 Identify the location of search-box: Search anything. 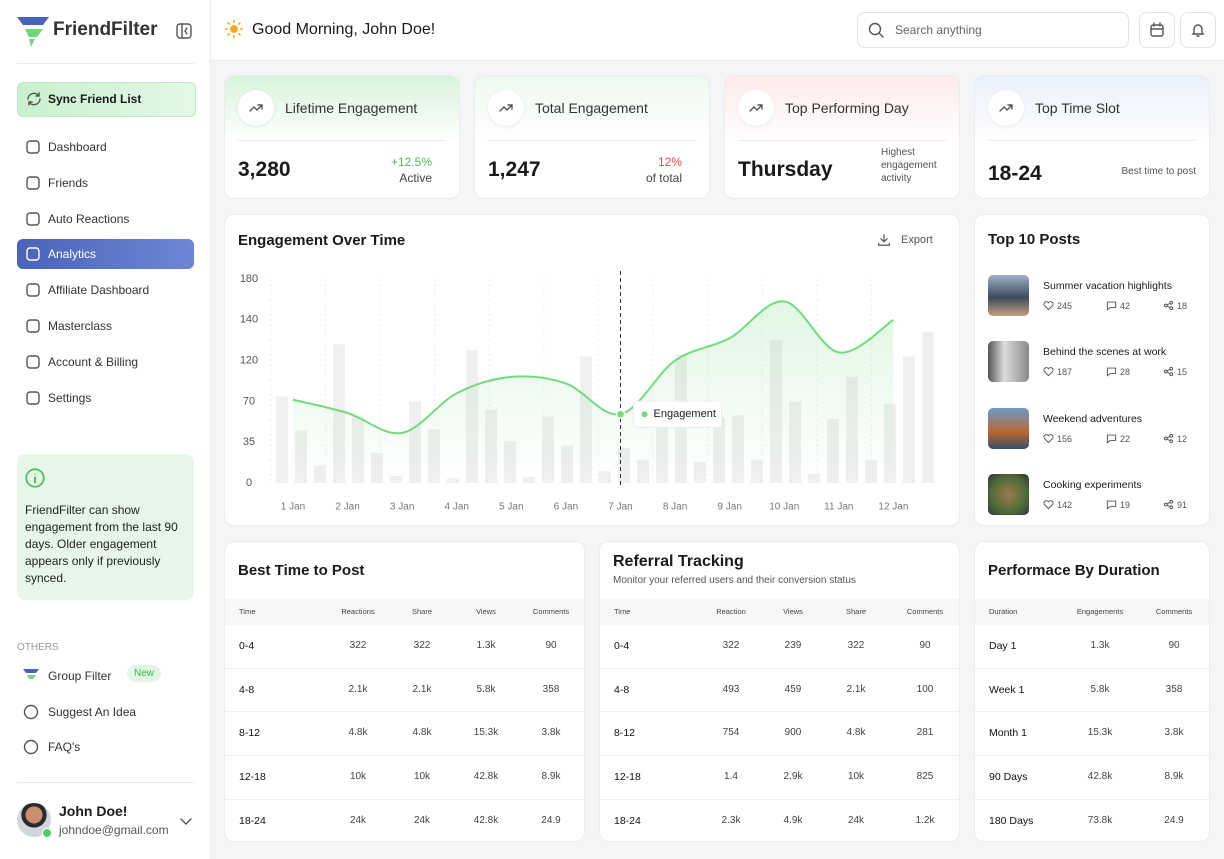
(993, 30).